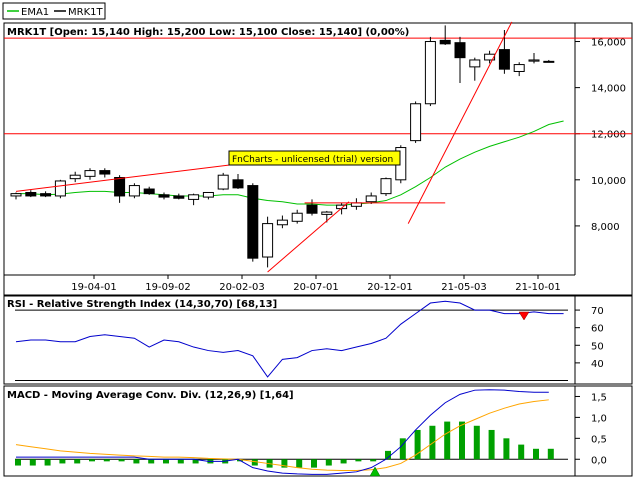 This screenshot has width=640, height=480. I want to click on price-y-tick-label: 12,000, so click(608, 135).